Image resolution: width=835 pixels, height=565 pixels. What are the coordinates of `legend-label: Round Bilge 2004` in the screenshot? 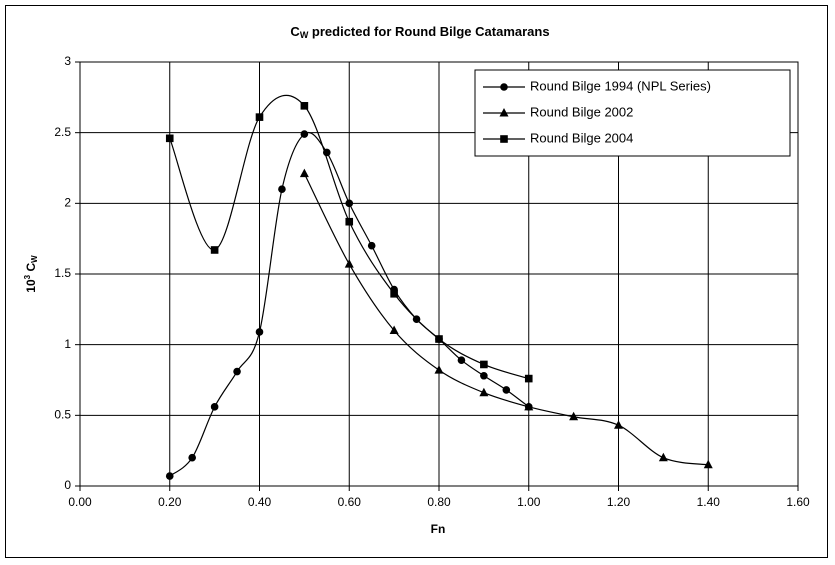 It's located at (581, 137).